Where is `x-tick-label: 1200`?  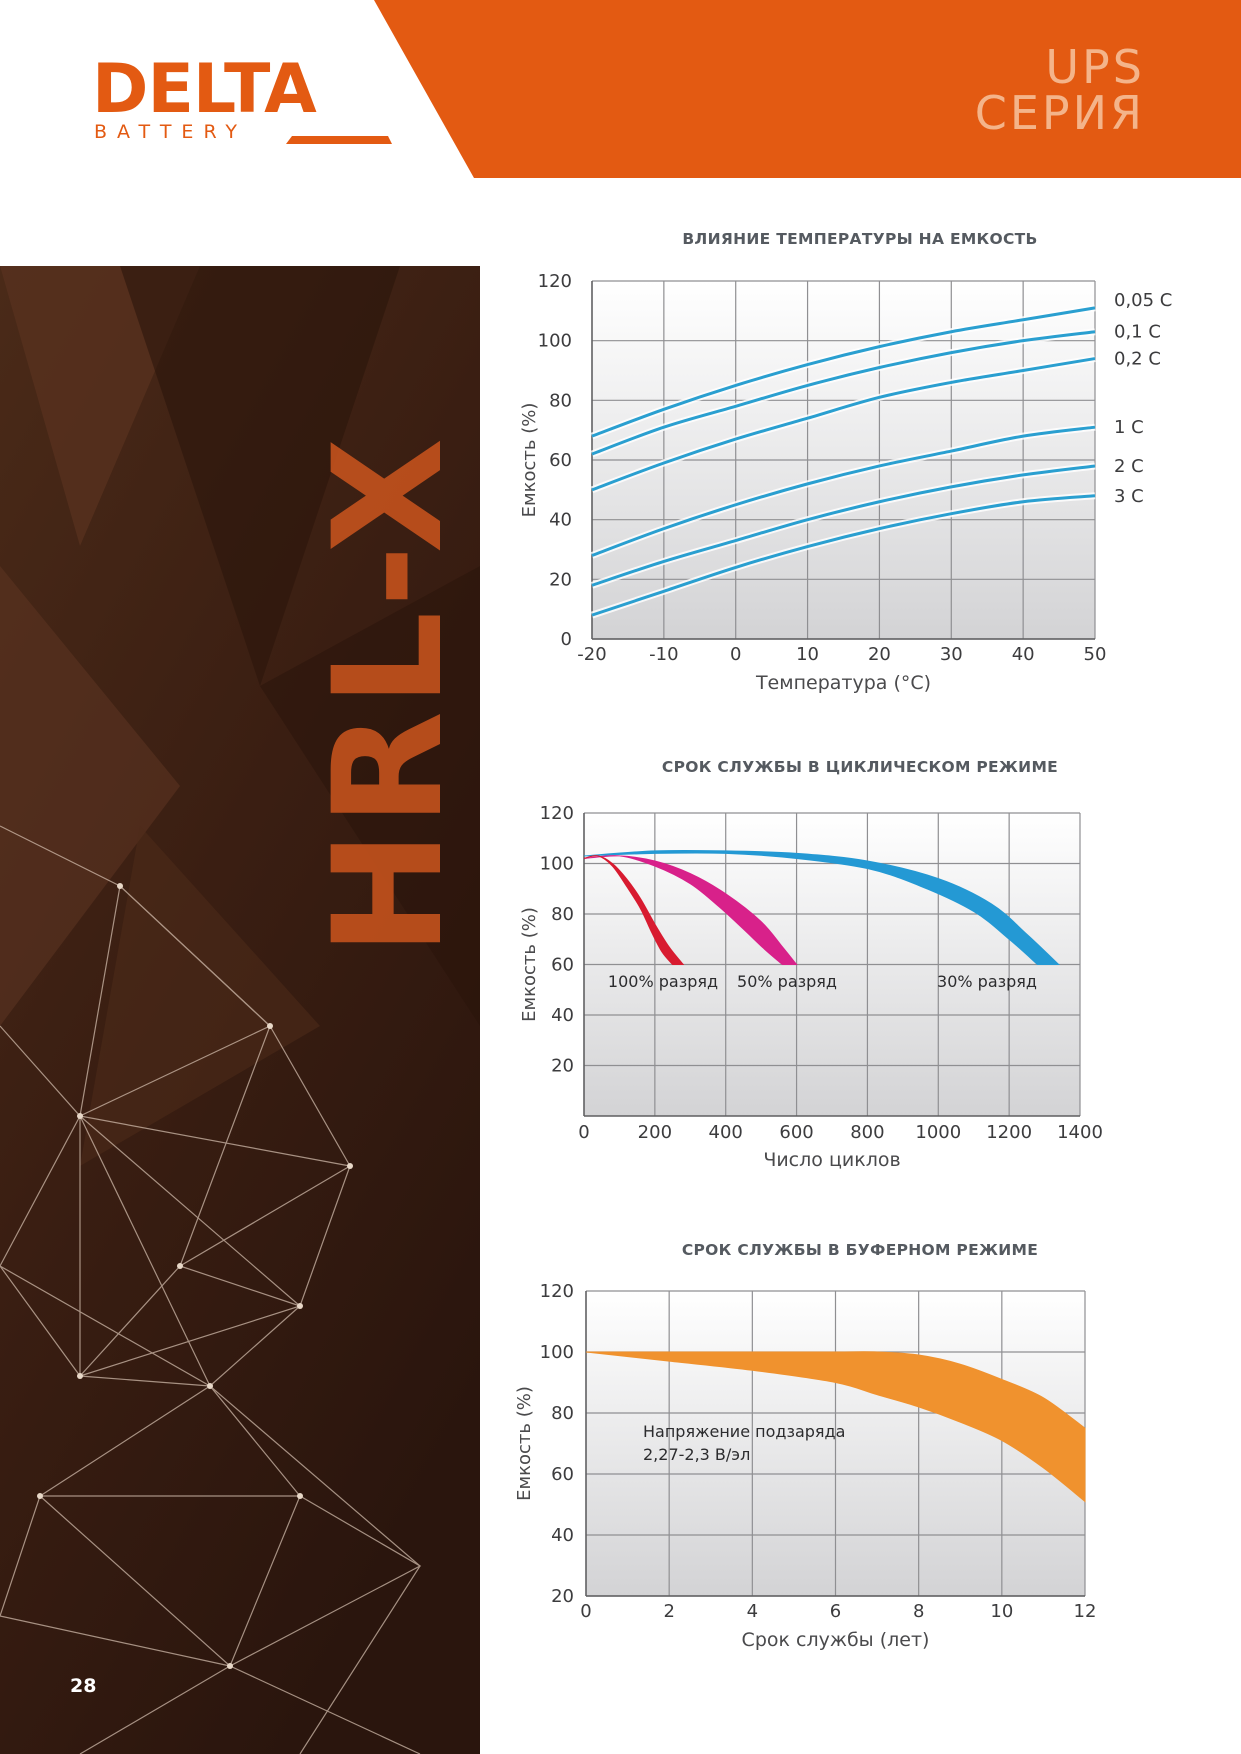
x-tick-label: 1200 is located at coordinates (1009, 1132).